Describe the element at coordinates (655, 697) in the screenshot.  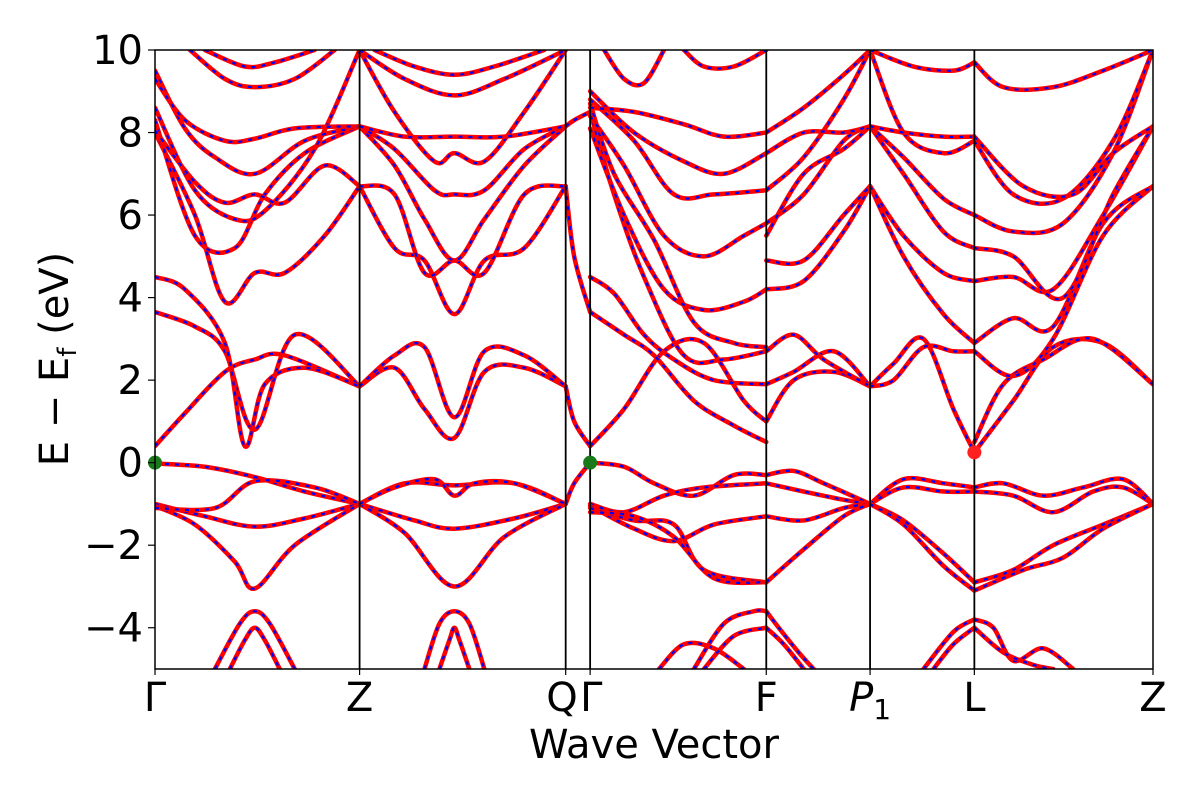
I see `x-axis-ticks: Γ Z Q Γ F P1 L Z` at that location.